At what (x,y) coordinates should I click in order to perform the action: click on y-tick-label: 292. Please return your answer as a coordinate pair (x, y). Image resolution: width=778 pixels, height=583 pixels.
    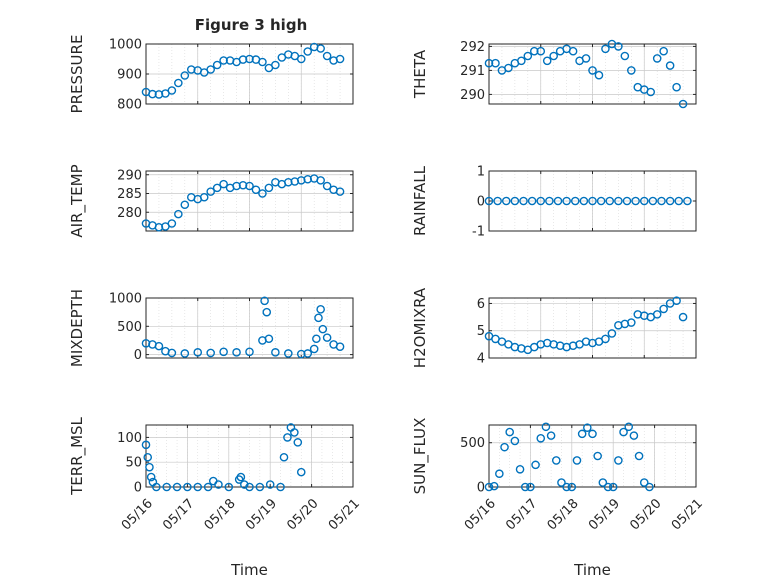
    Looking at the image, I should click on (472, 47).